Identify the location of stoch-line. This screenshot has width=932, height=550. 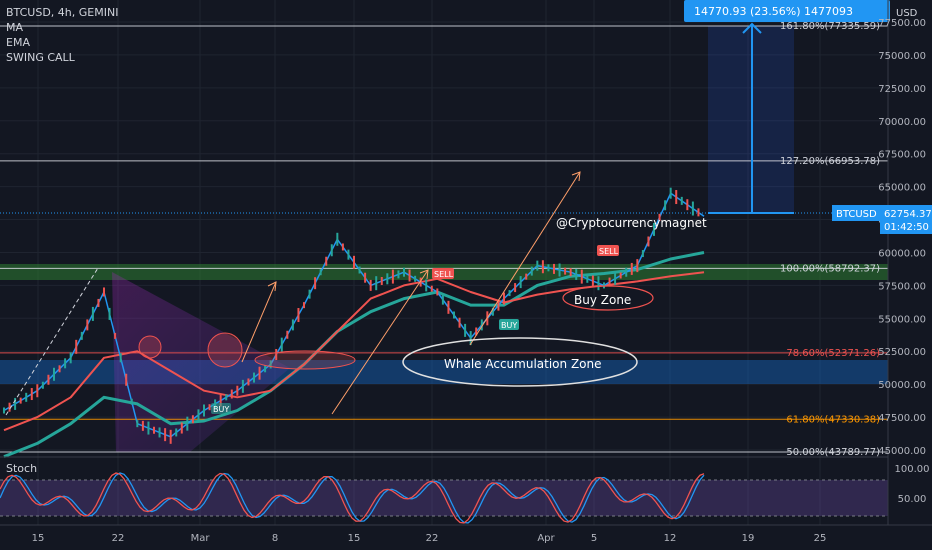
(352, 498).